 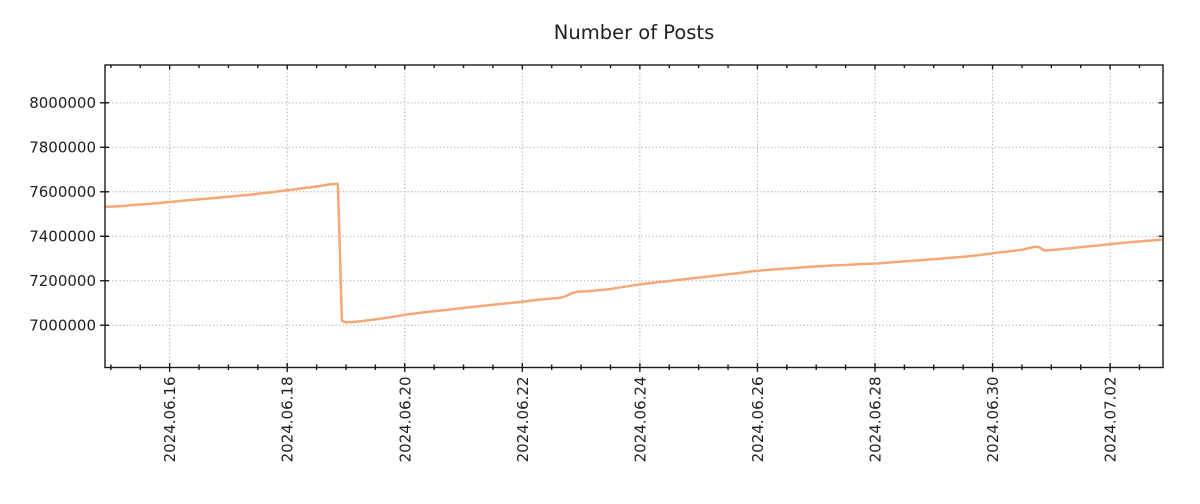 What do you see at coordinates (62, 236) in the screenshot?
I see `y-tick-label: 7400000` at bounding box center [62, 236].